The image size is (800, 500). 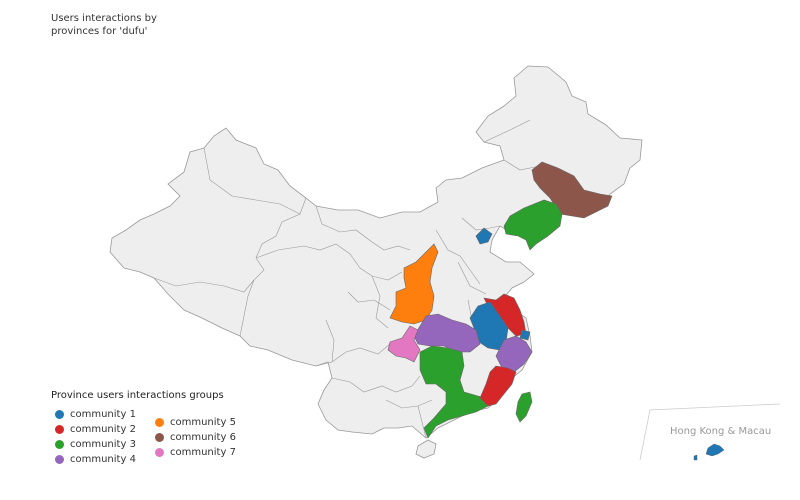 I want to click on inset-hong-kong, so click(x=715, y=450).